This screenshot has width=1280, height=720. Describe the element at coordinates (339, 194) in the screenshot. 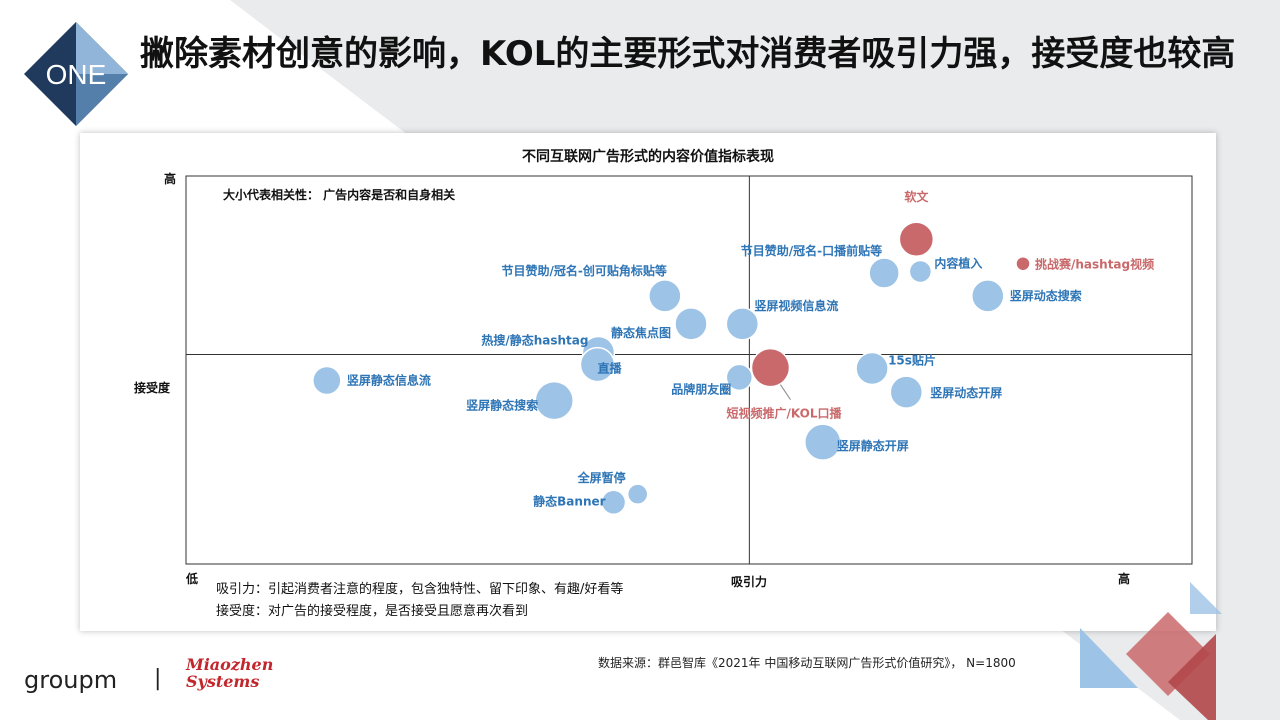

I see `chart-subtitle: 大小代表相关性： 广告内容是否和自身相关` at that location.